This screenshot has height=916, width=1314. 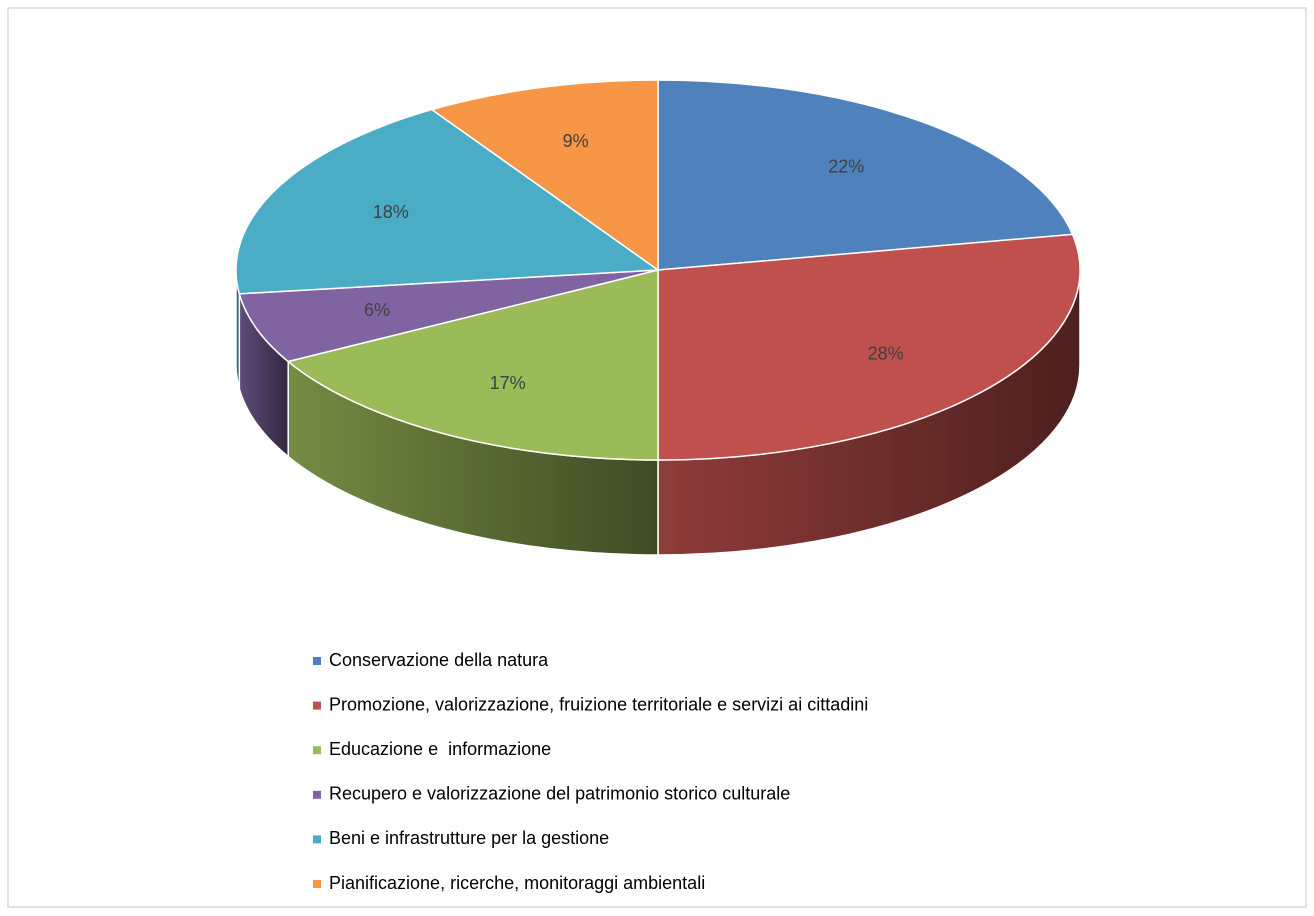 I want to click on data-label: 28%, so click(x=886, y=354).